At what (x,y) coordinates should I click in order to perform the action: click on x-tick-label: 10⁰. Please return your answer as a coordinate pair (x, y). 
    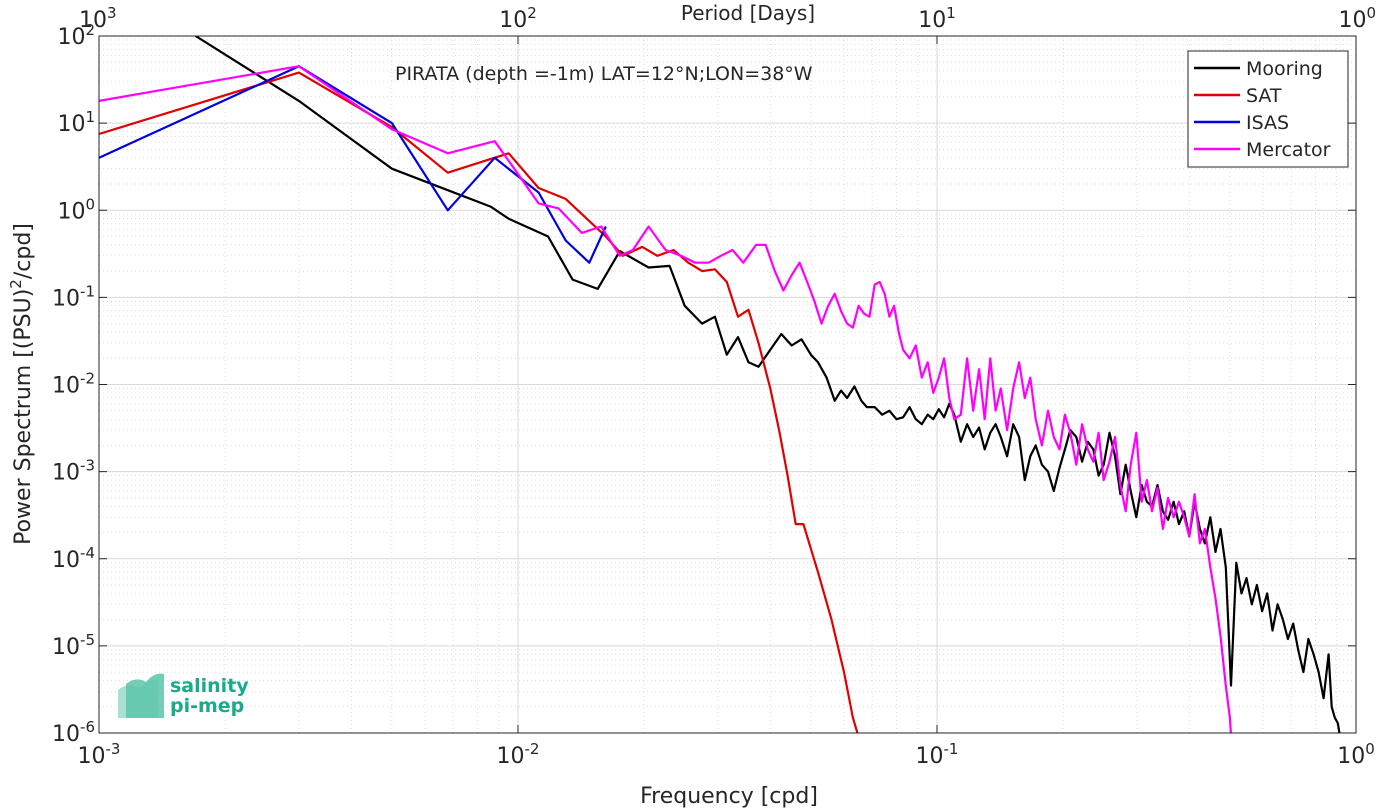
    Looking at the image, I should click on (1356, 754).